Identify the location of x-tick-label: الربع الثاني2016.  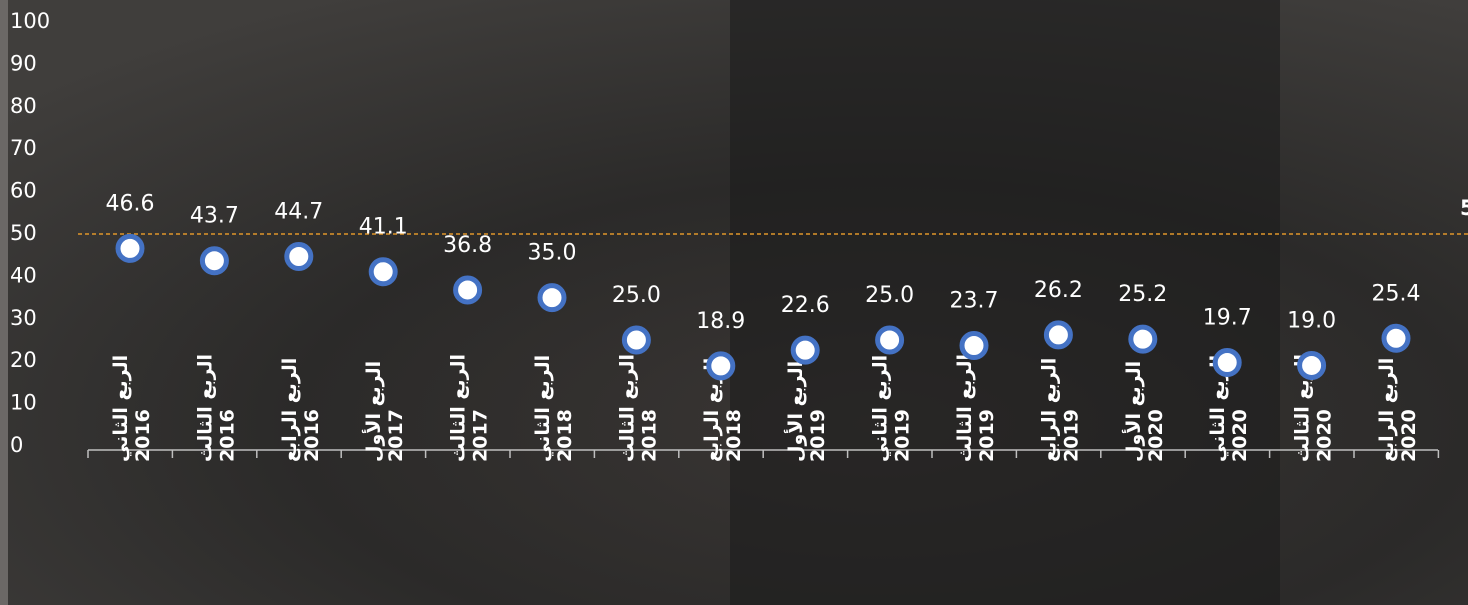
(132, 408).